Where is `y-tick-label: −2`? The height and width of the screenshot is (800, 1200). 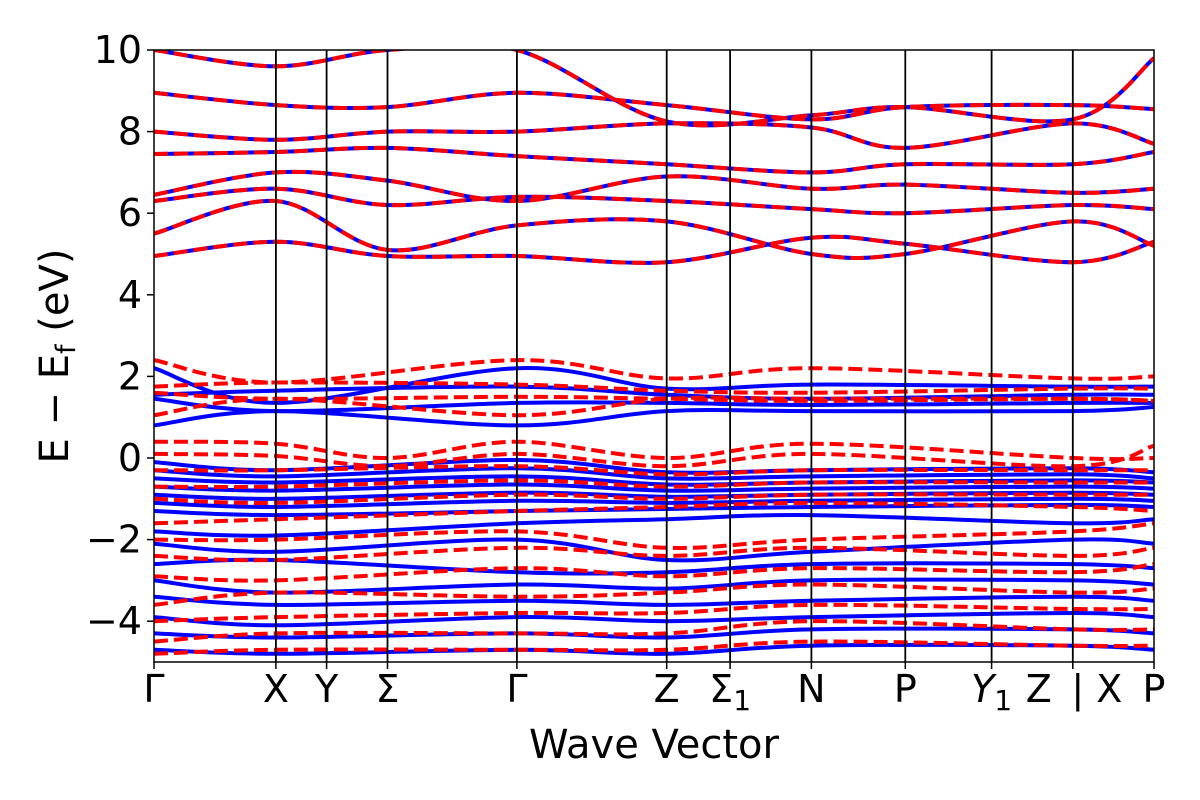 y-tick-label: −2 is located at coordinates (114, 540).